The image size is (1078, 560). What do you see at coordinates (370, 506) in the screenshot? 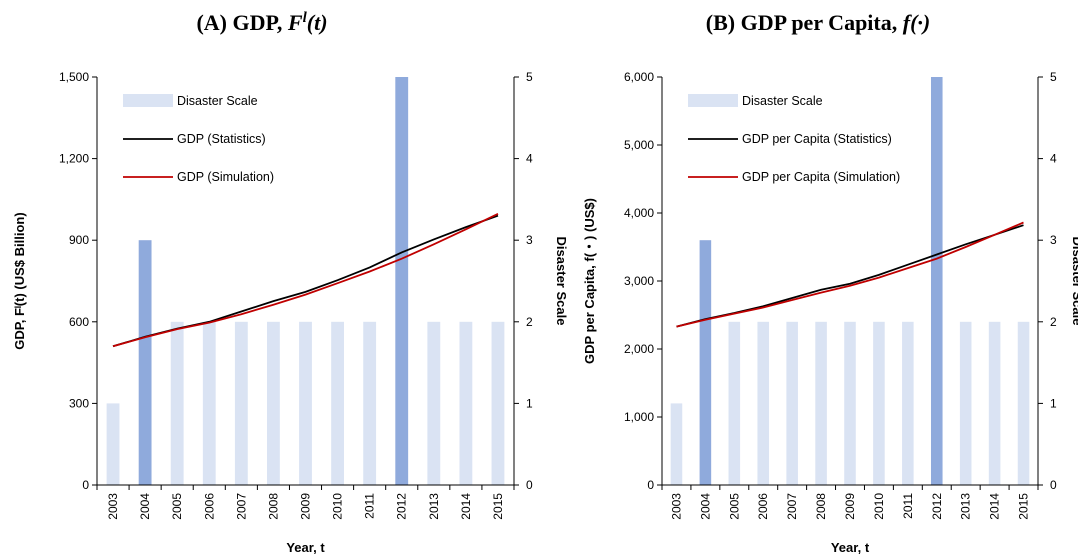
I see `x-tick-label: 2011` at bounding box center [370, 506].